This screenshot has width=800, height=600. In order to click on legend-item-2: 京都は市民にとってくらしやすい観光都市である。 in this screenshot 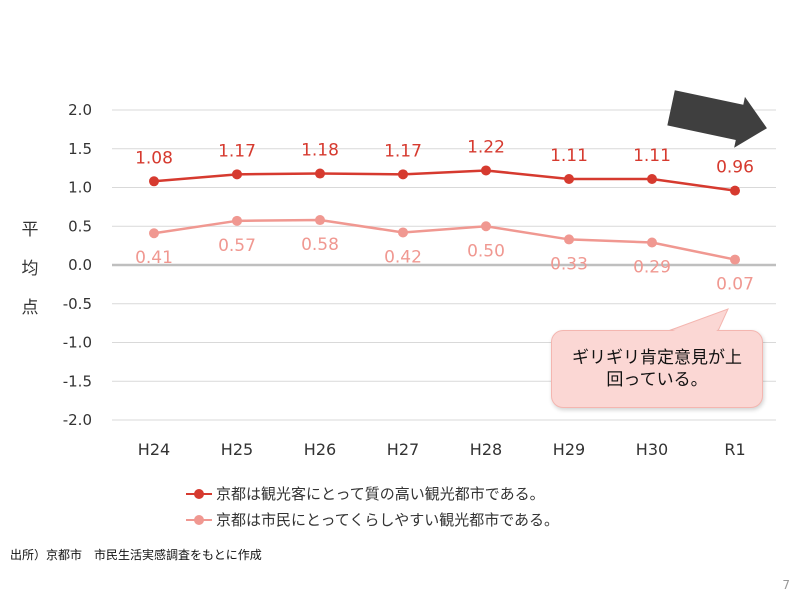, I will do `click(372, 519)`.